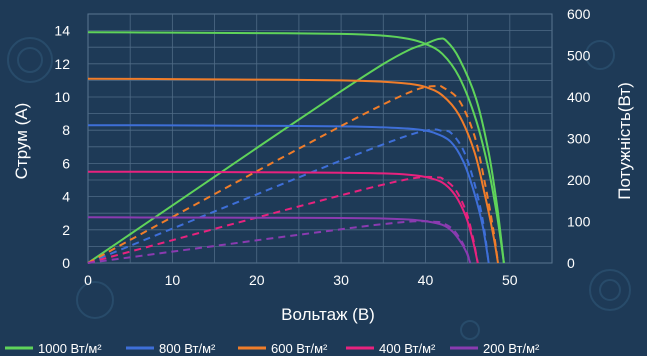  Describe the element at coordinates (62, 97) in the screenshot. I see `y-left-tick-label: 10` at that location.